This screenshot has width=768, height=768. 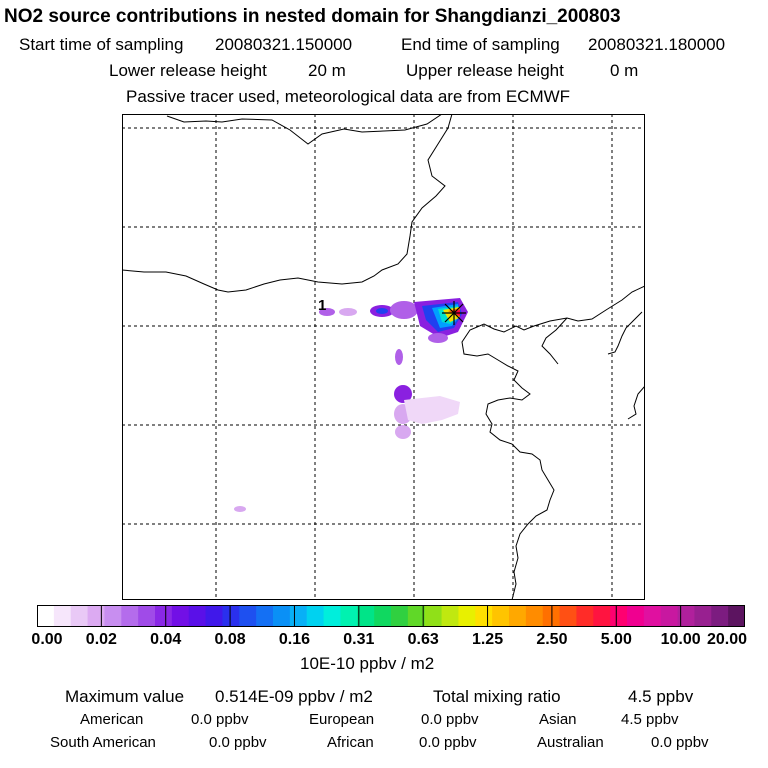 I want to click on colorbar-units: 10E-10 ppbv / m2, so click(x=367, y=663).